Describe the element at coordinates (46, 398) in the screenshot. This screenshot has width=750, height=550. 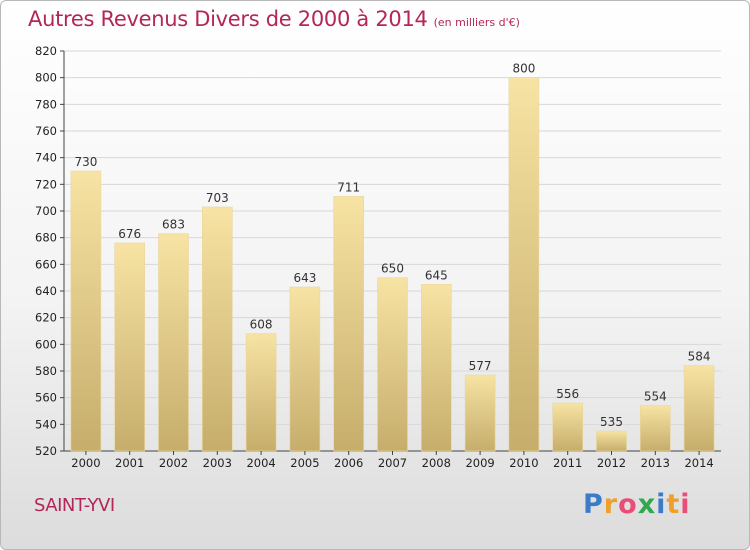
I see `y-tick-label: 560` at that location.